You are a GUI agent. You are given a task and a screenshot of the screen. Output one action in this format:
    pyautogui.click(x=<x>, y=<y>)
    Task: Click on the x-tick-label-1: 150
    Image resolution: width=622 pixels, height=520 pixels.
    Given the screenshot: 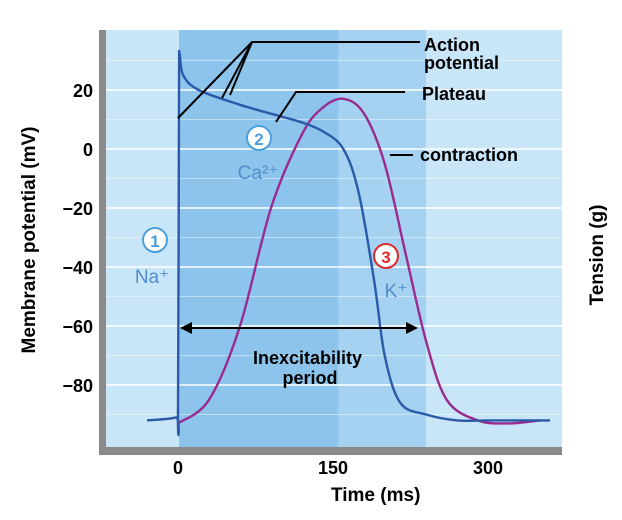 What is the action you would take?
    pyautogui.click(x=333, y=468)
    